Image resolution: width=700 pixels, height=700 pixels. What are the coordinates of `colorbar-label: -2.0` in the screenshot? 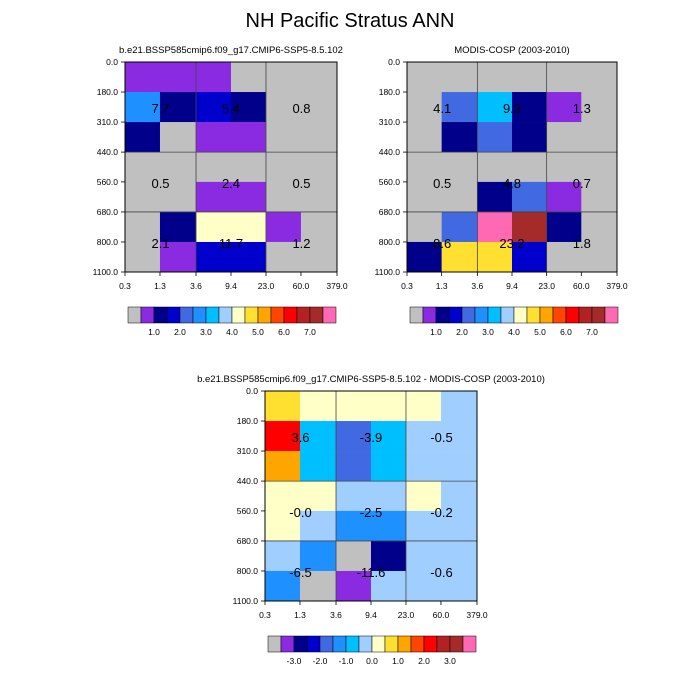 It's located at (320, 661).